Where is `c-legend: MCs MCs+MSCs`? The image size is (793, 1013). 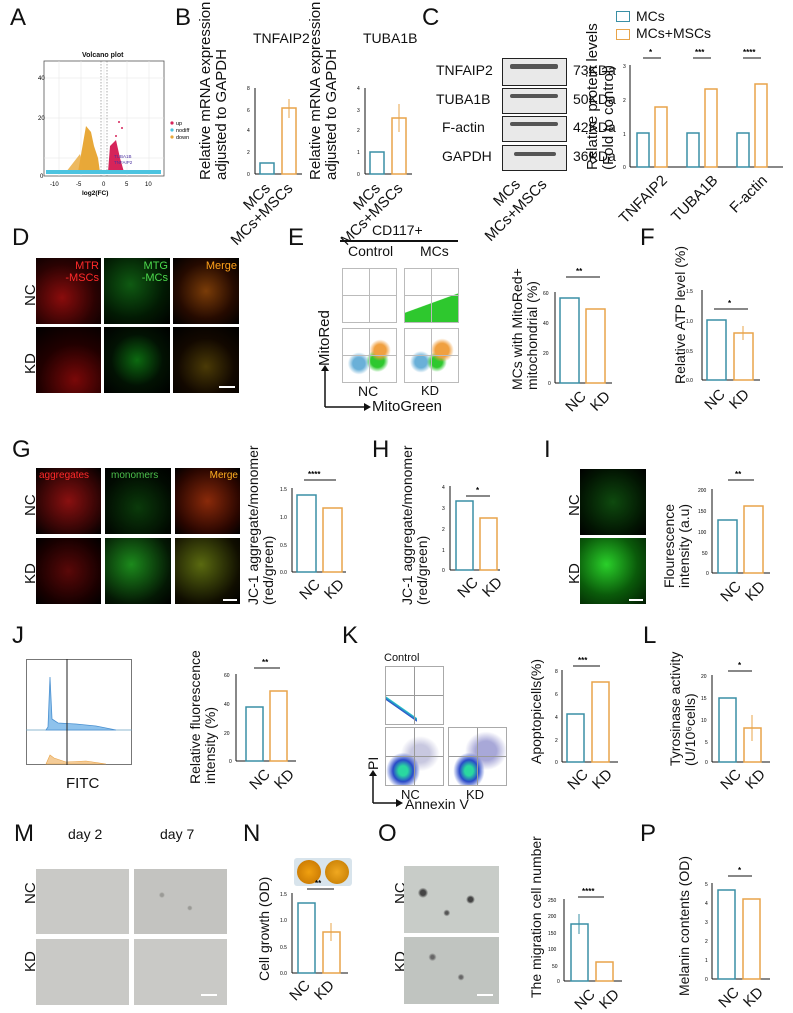
c-legend: MCs MCs+MSCs is located at coordinates (704, 24).